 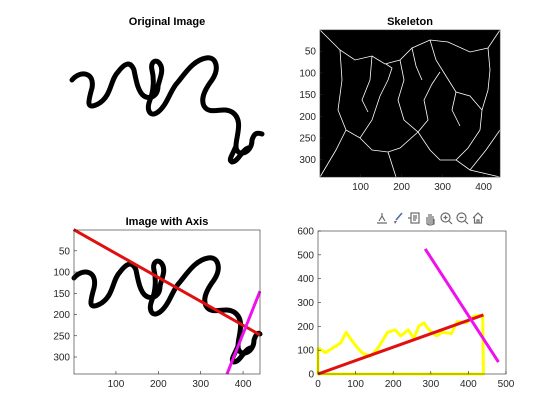 I want to click on skeleton-lines, so click(x=410, y=103).